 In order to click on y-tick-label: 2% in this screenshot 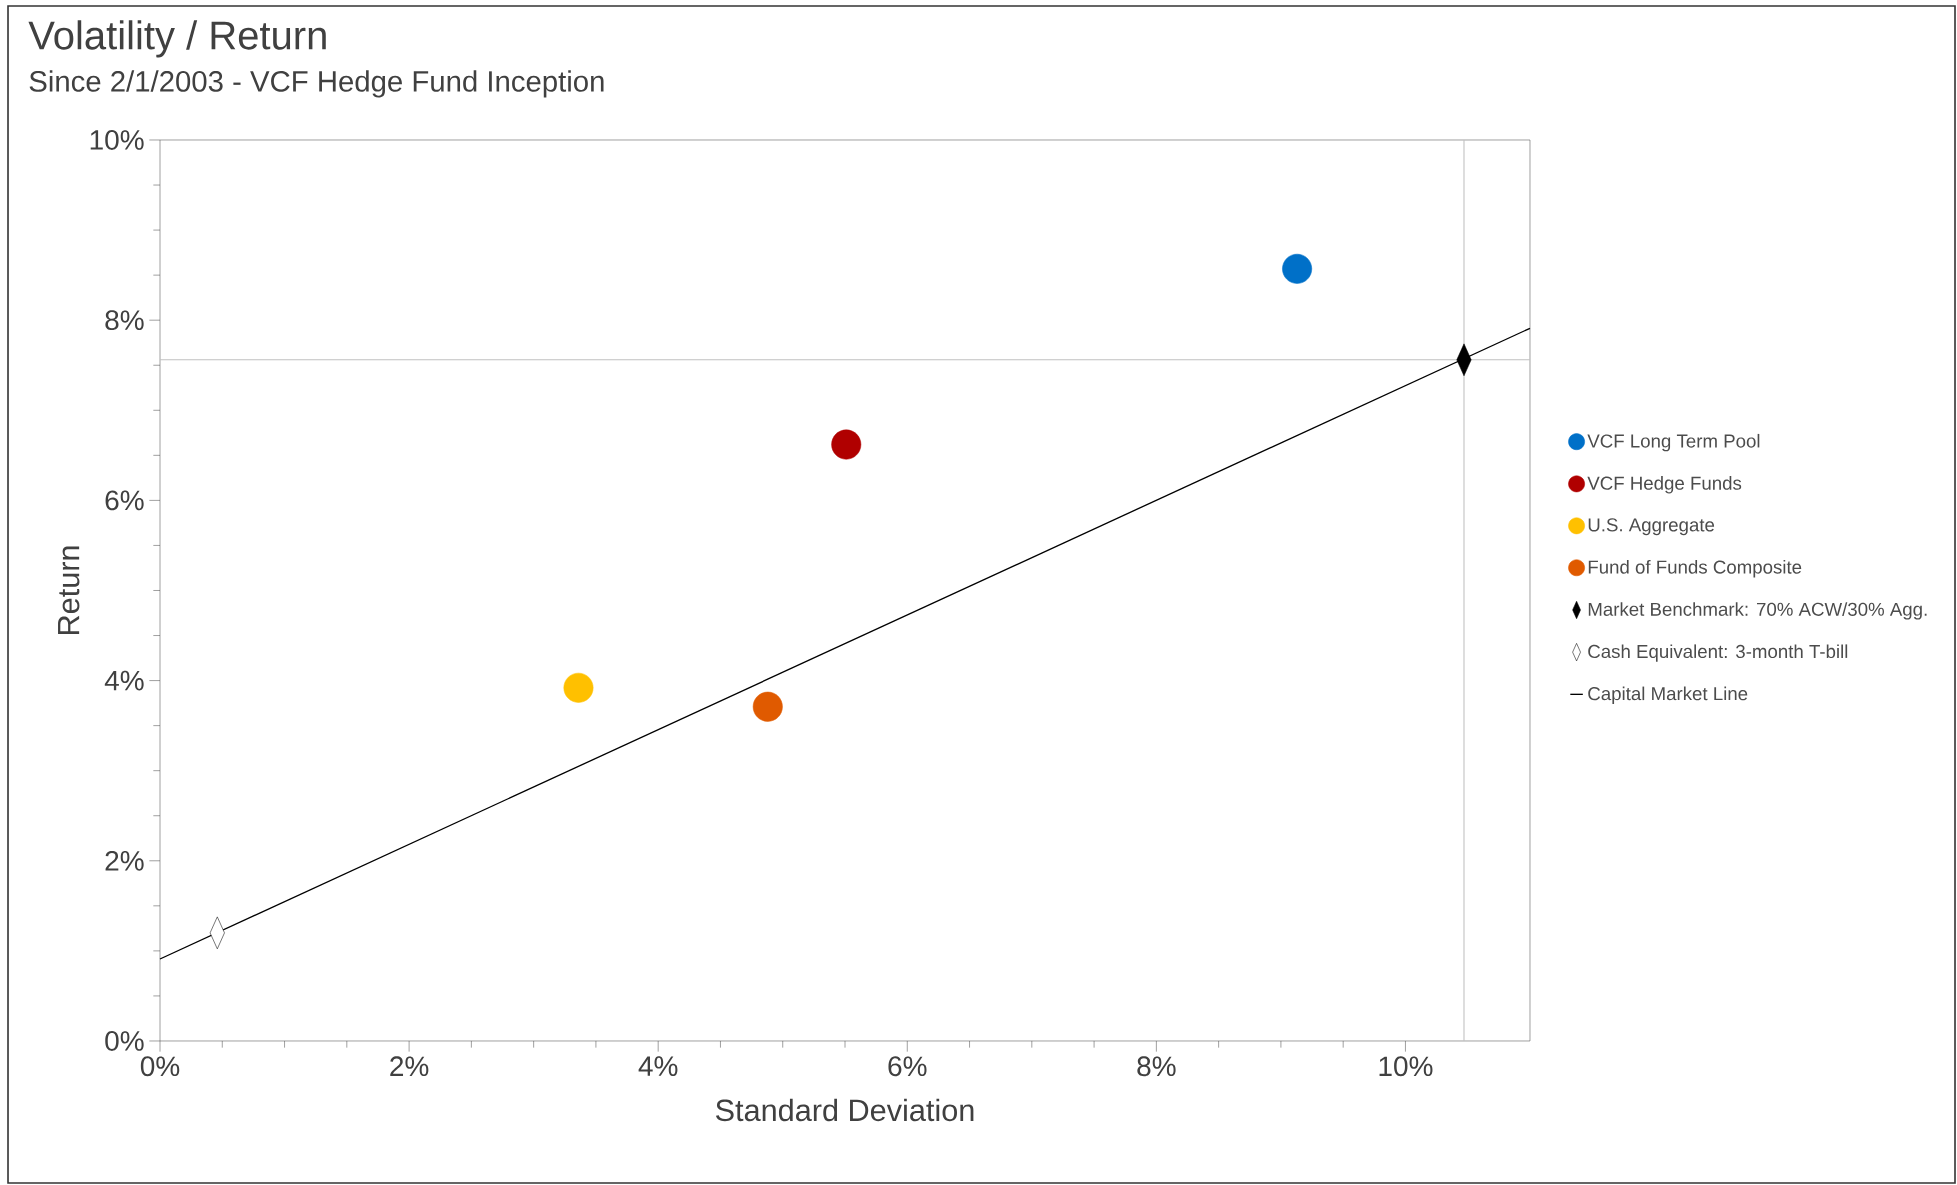, I will do `click(124, 860)`.